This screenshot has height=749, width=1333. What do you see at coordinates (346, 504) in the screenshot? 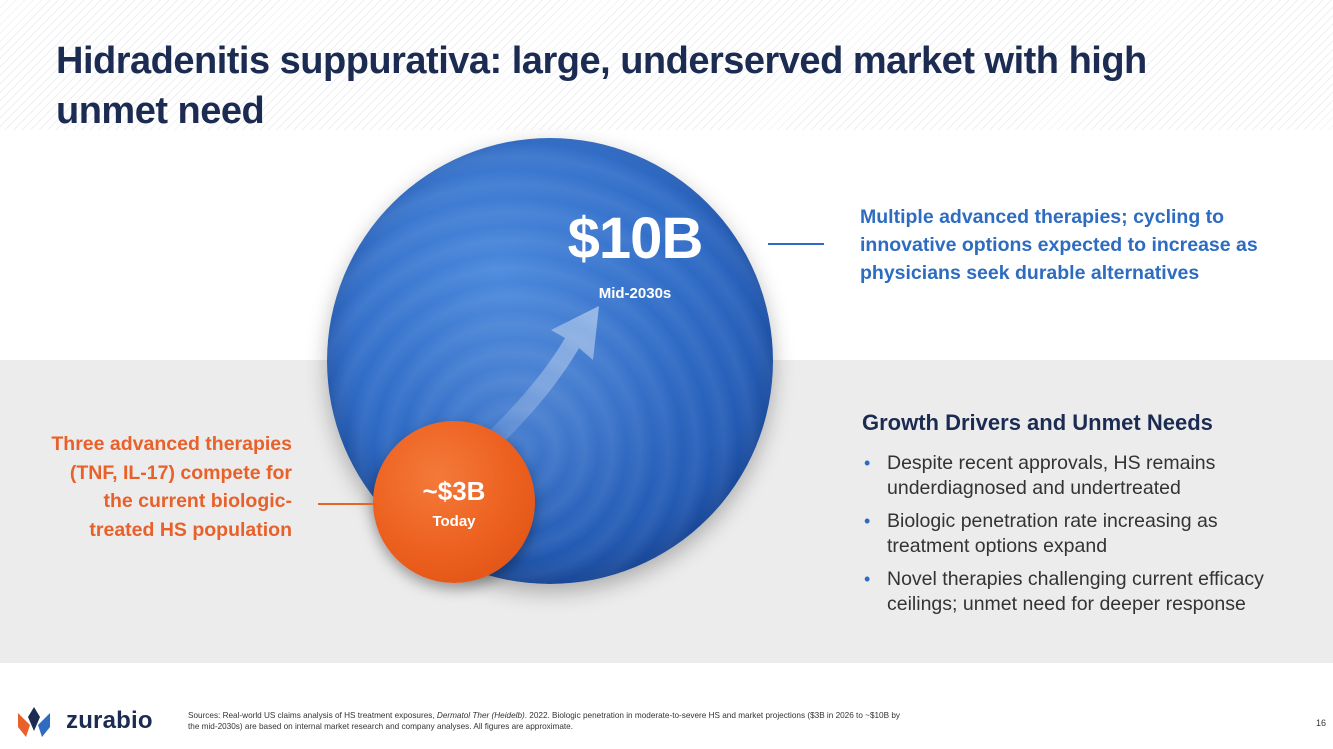
I see `current-callout-connector` at bounding box center [346, 504].